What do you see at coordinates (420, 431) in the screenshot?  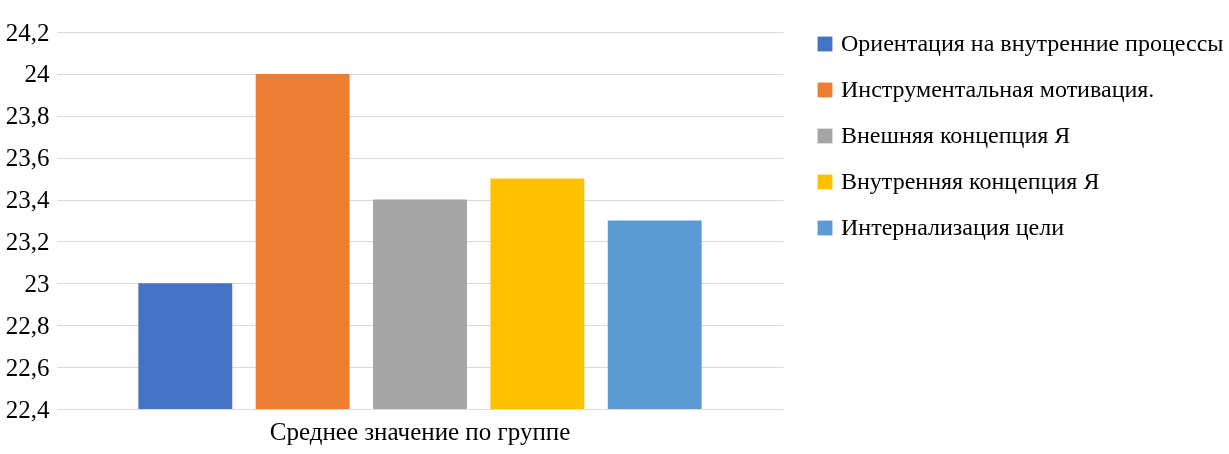 I see `x-tick-label: Среднее значение по группе` at bounding box center [420, 431].